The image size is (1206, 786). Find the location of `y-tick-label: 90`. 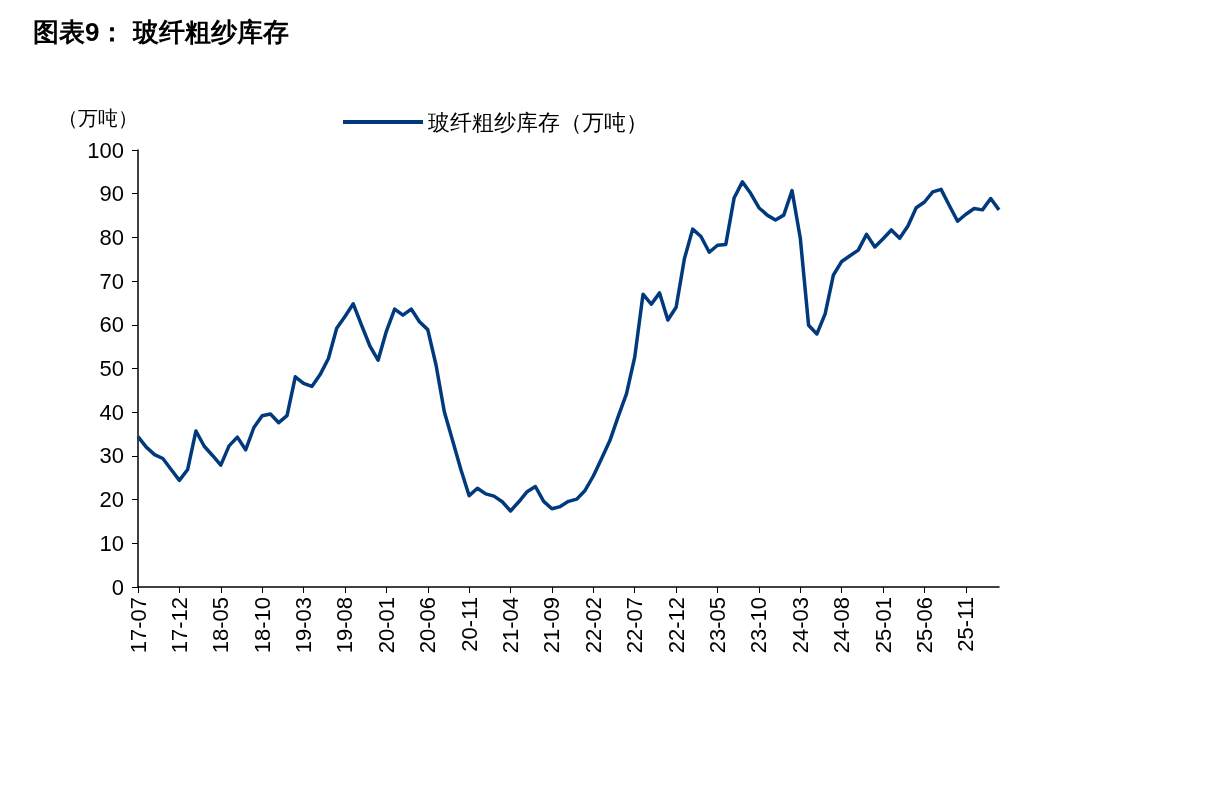

y-tick-label: 90 is located at coordinates (111, 194).